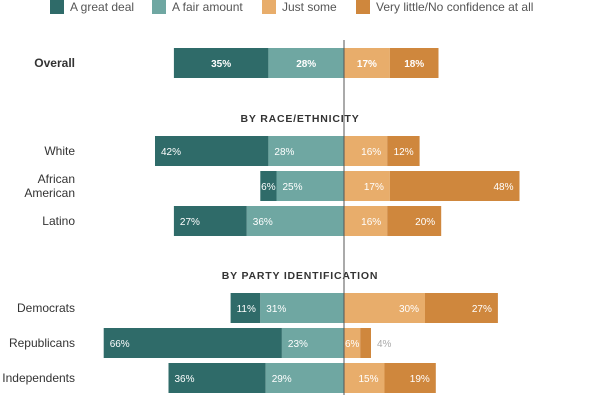 This screenshot has height=403, width=600. I want to click on category-label-line: Overall, so click(54, 63).